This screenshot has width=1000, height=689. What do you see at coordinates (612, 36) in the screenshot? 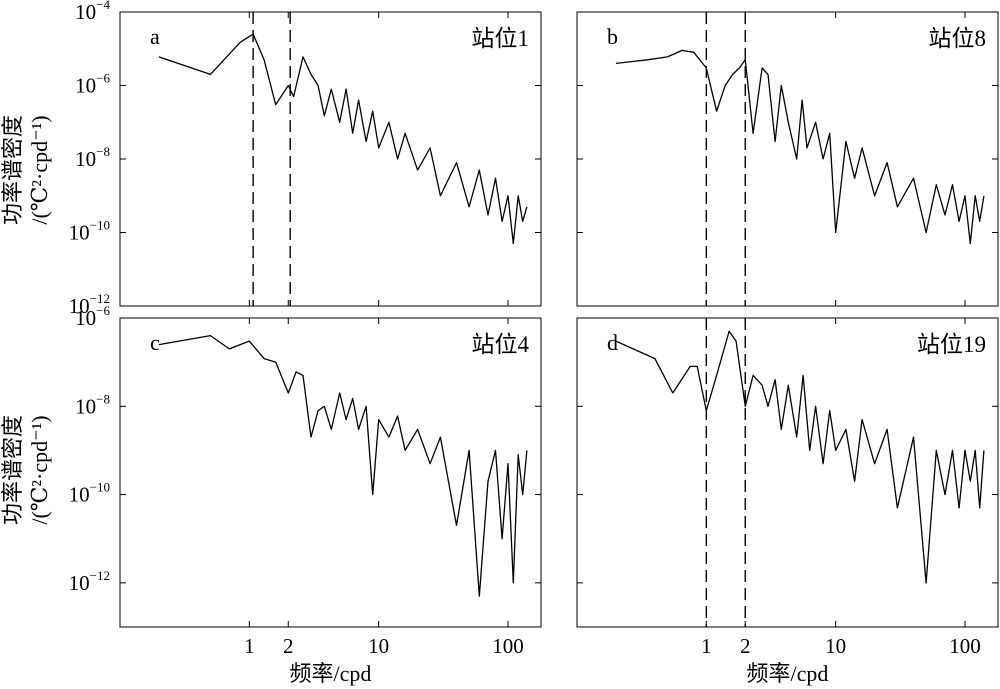
I see `panel-letter: b` at bounding box center [612, 36].